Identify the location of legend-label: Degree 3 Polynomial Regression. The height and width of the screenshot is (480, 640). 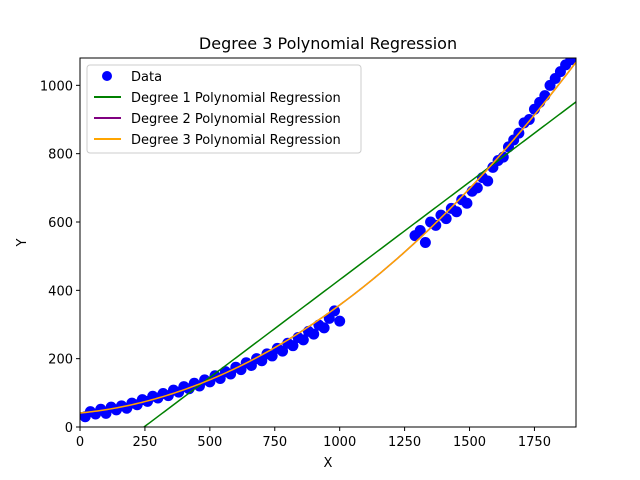
(236, 140).